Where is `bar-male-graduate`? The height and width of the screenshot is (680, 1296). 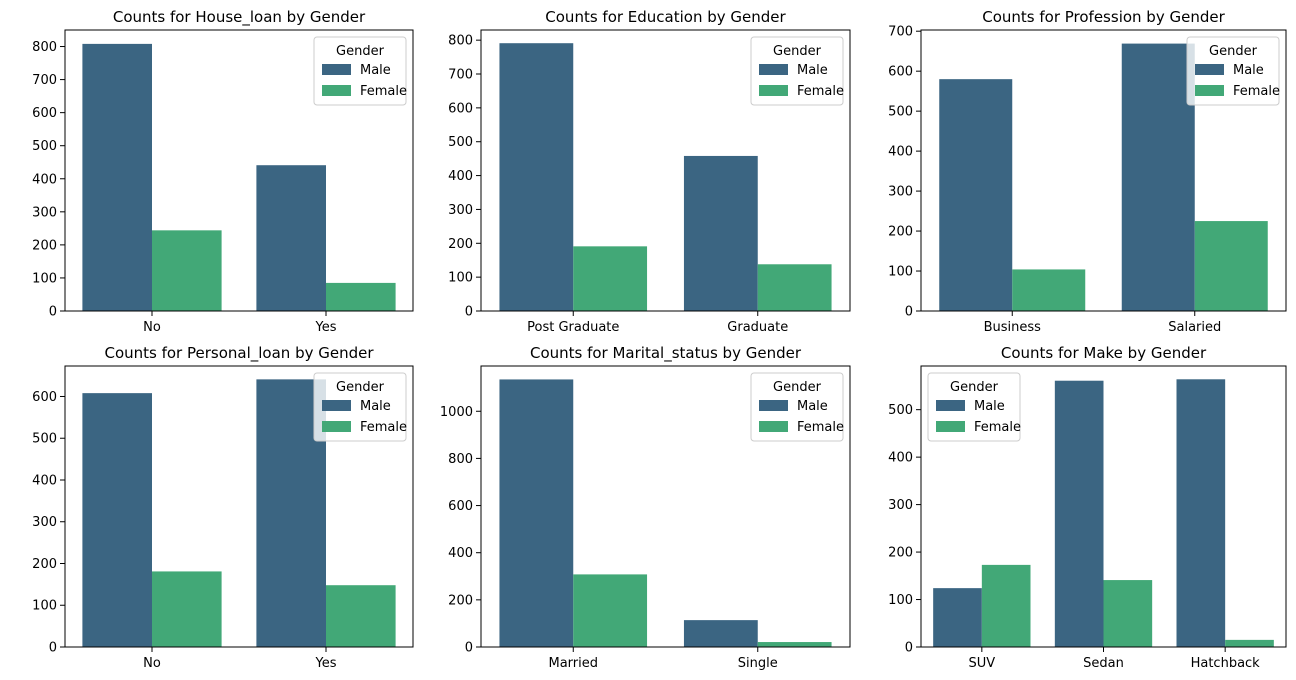 bar-male-graduate is located at coordinates (720, 233).